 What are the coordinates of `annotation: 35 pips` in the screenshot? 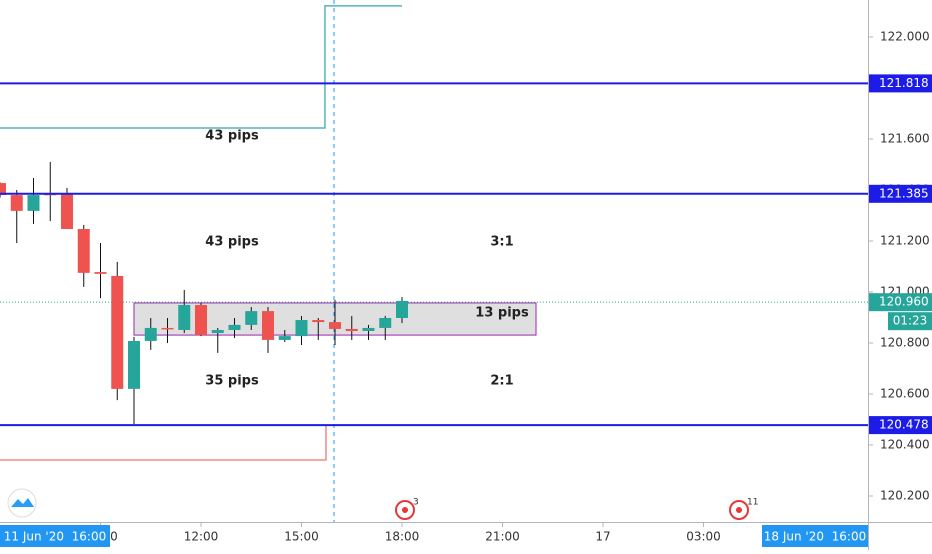 It's located at (232, 381).